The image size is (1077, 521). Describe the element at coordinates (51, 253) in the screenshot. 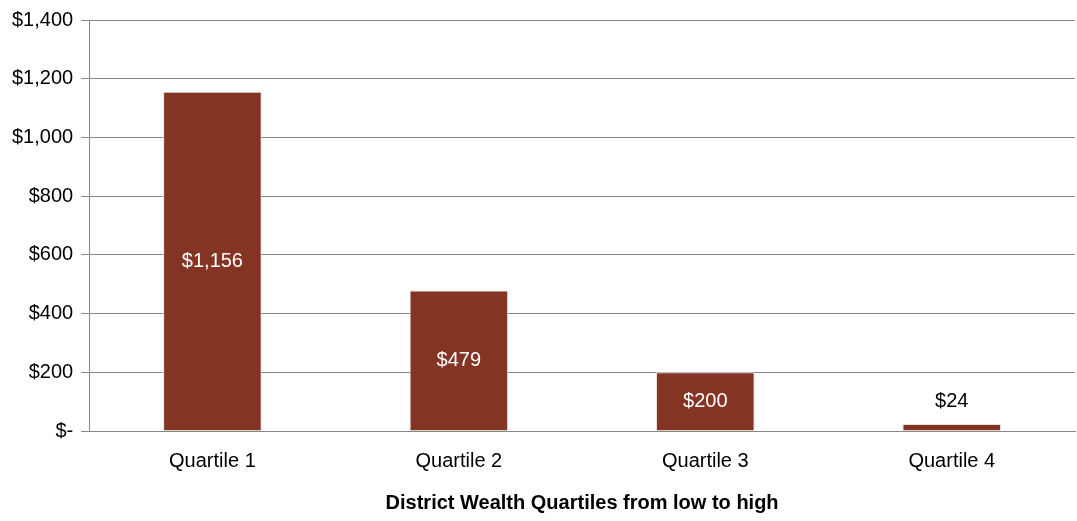

I see `y-tick-label: $600` at that location.